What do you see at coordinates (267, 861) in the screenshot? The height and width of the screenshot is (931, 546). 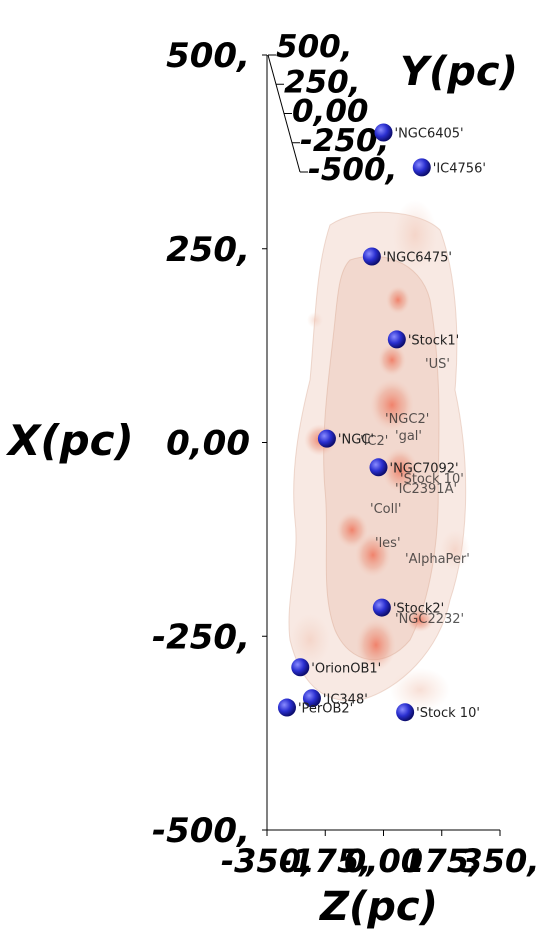 I see `x-tick-label: -350,` at bounding box center [267, 861].